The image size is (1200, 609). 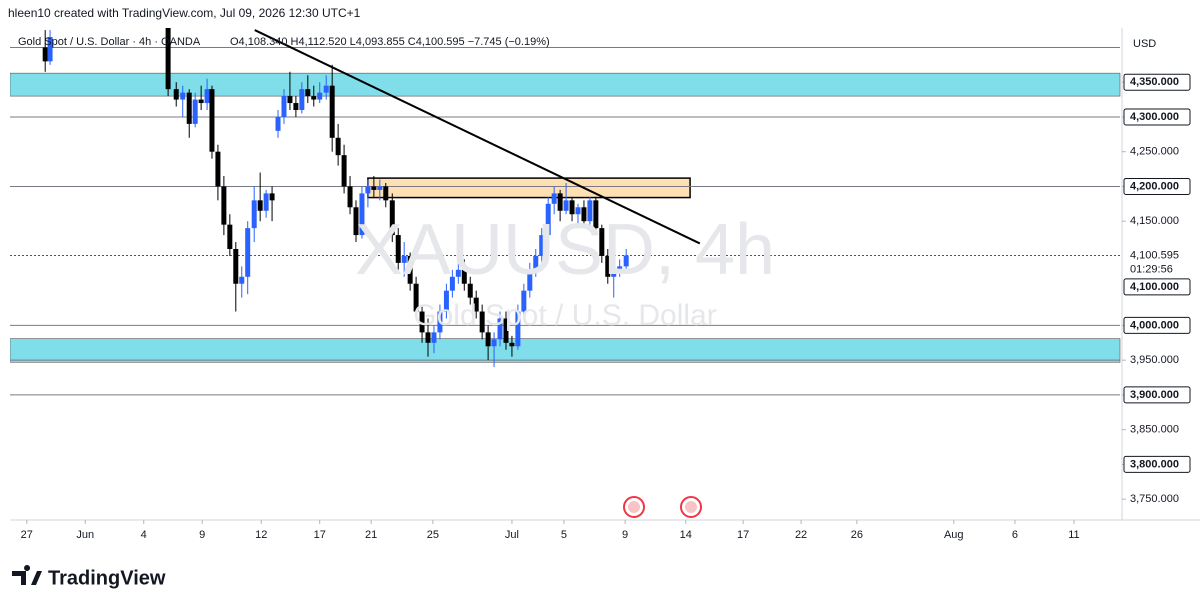 I want to click on y-tick-label: 4,300.000, so click(x=1154, y=117).